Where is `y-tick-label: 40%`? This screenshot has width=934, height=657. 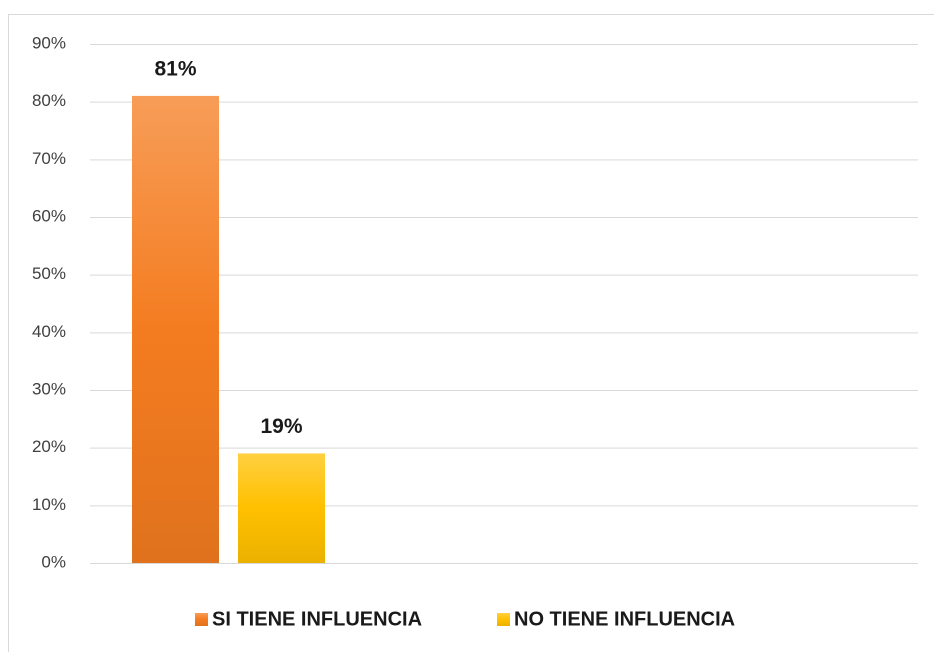
y-tick-label: 40% is located at coordinates (49, 331).